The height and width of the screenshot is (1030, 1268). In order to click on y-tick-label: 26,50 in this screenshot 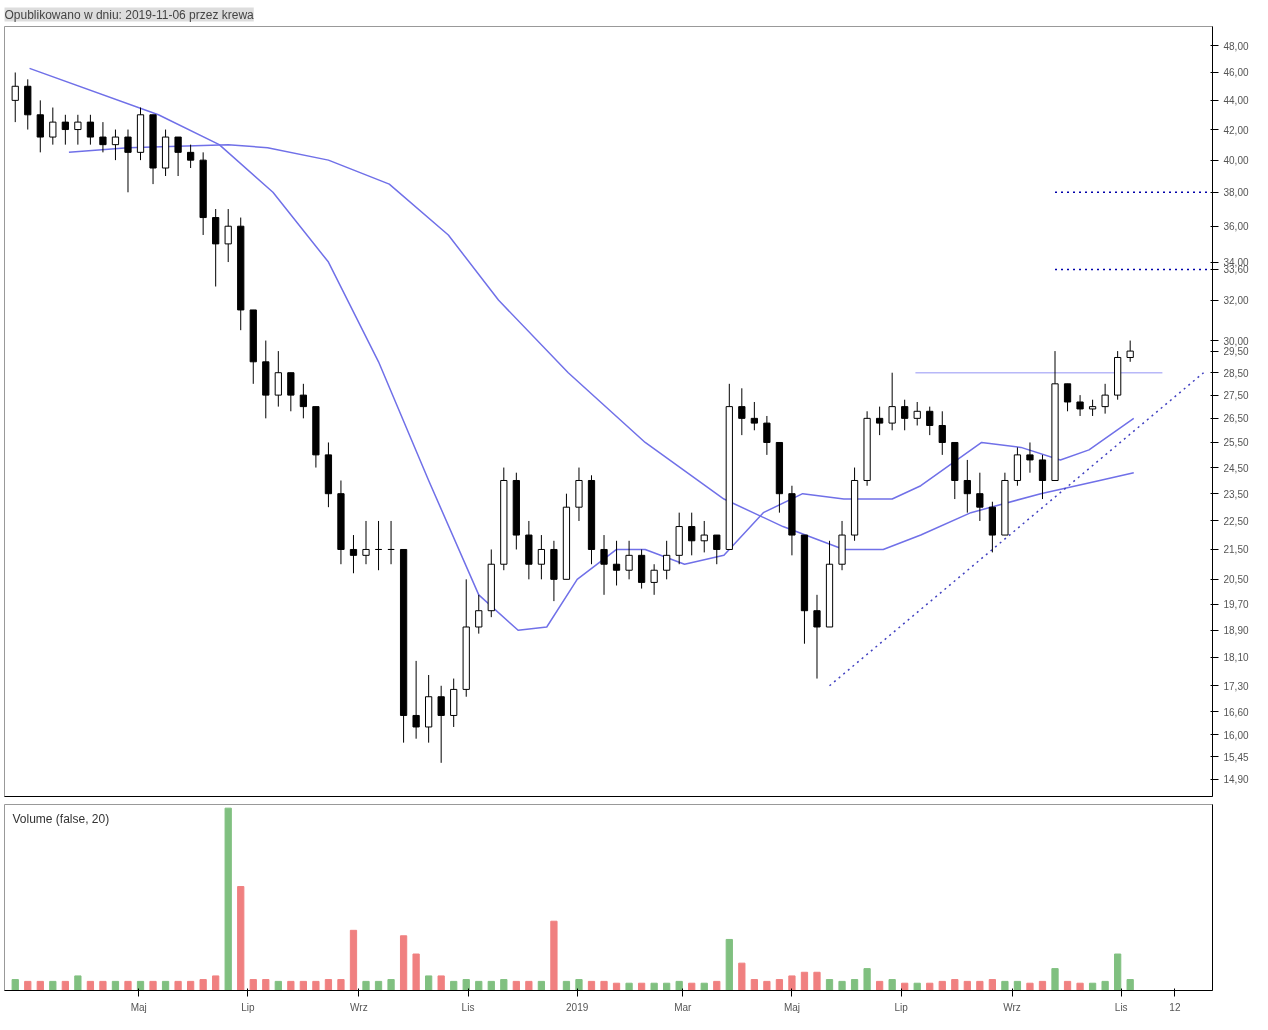, I will do `click(1236, 419)`.